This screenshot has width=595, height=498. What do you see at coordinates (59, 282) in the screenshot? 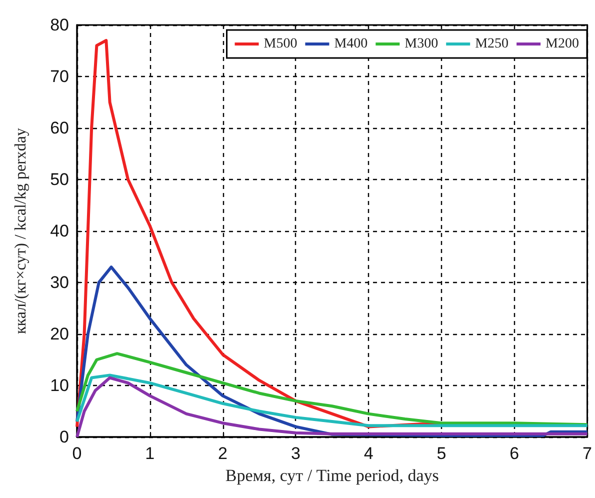
I see `y-tick-label: 30` at bounding box center [59, 282].